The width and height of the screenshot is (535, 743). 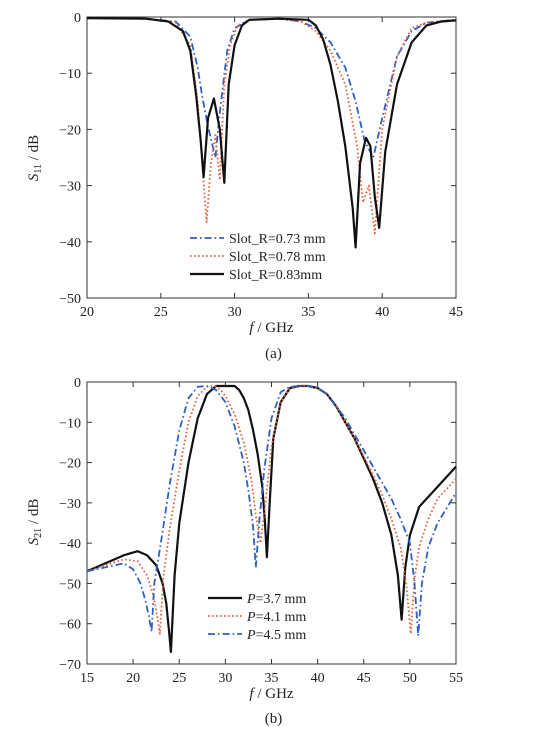 What do you see at coordinates (275, 275) in the screenshot?
I see `legend-label: Slot_R=0.83mm` at bounding box center [275, 275].